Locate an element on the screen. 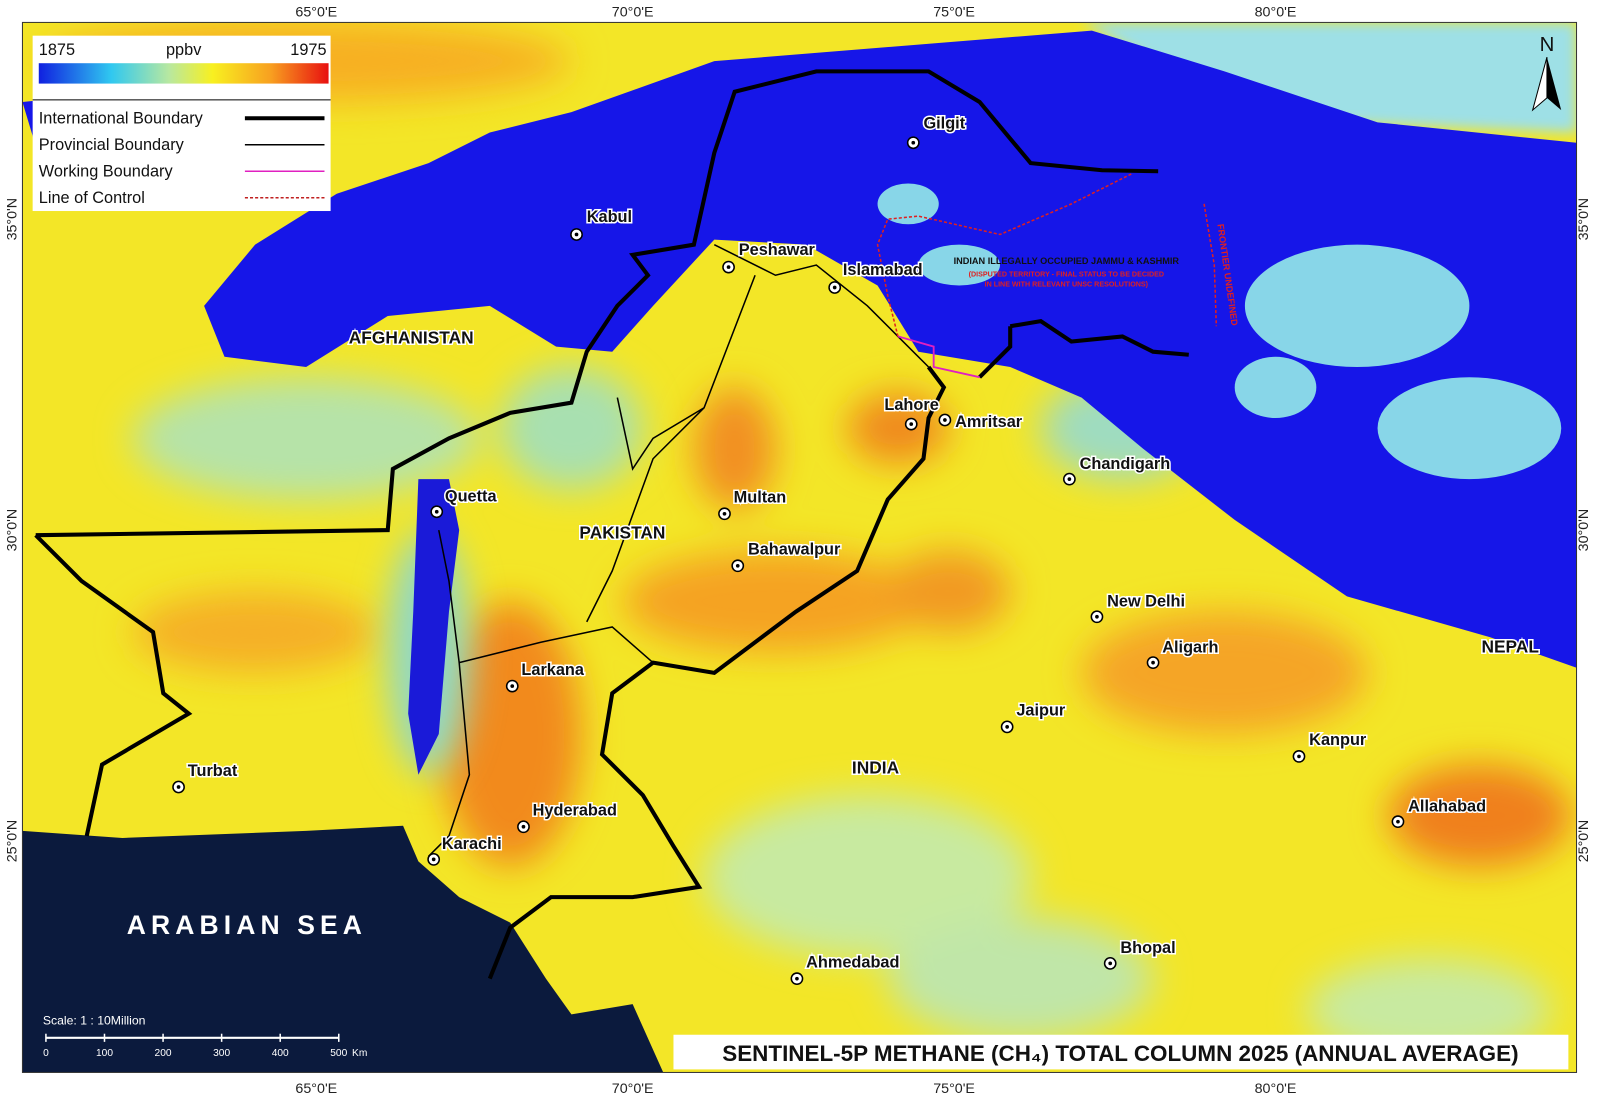  city-label: Quetta is located at coordinates (471, 497).